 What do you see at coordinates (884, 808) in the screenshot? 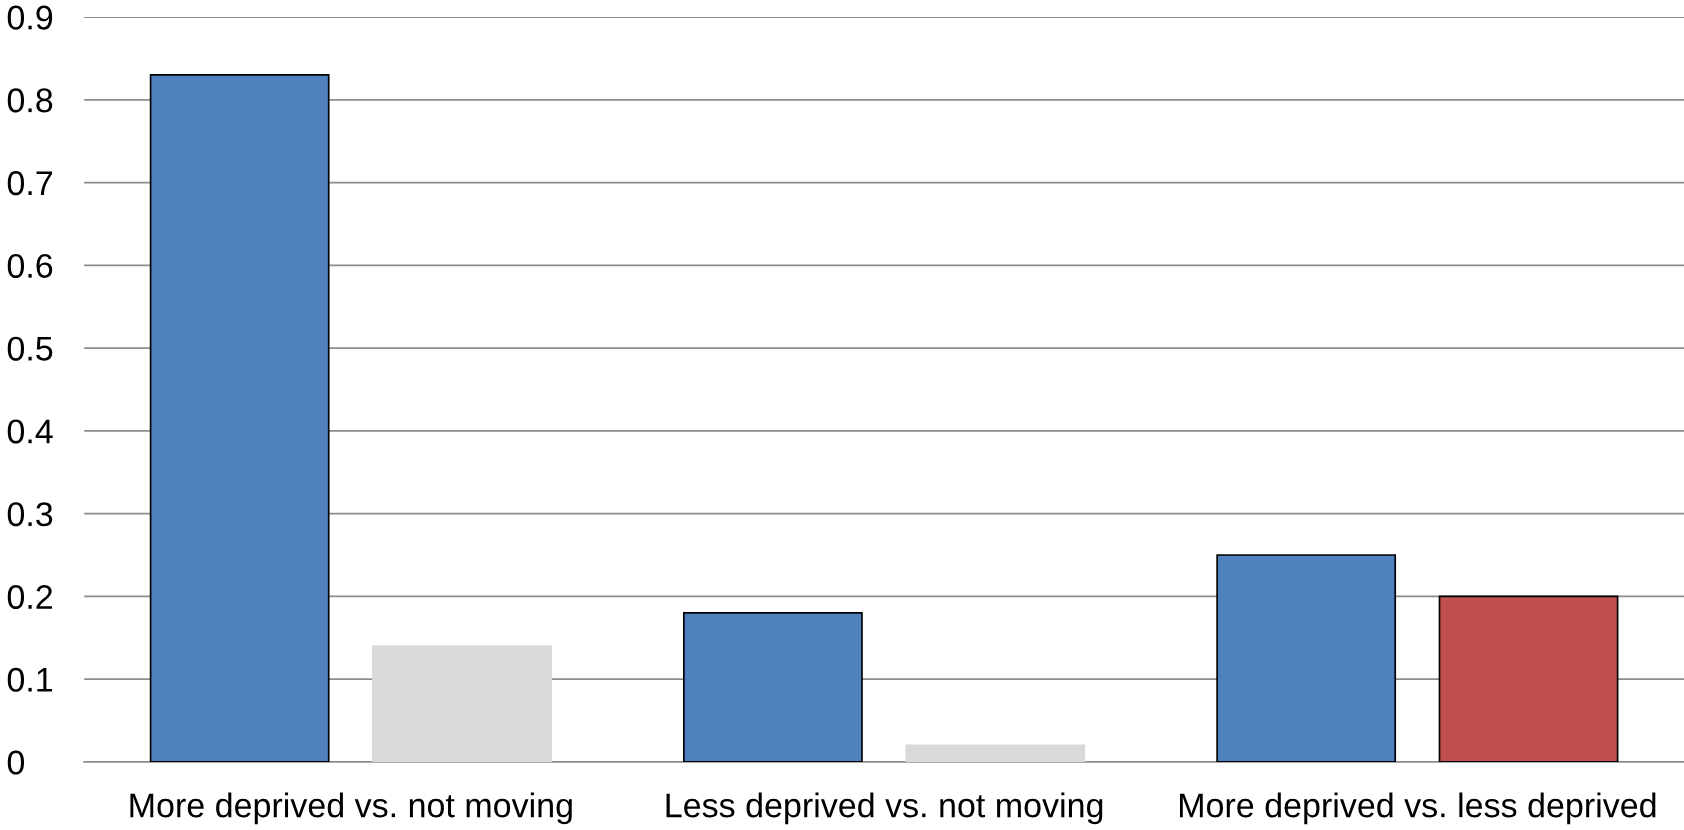
I see `x-tick-label: Less deprived vs. not moving` at bounding box center [884, 808].